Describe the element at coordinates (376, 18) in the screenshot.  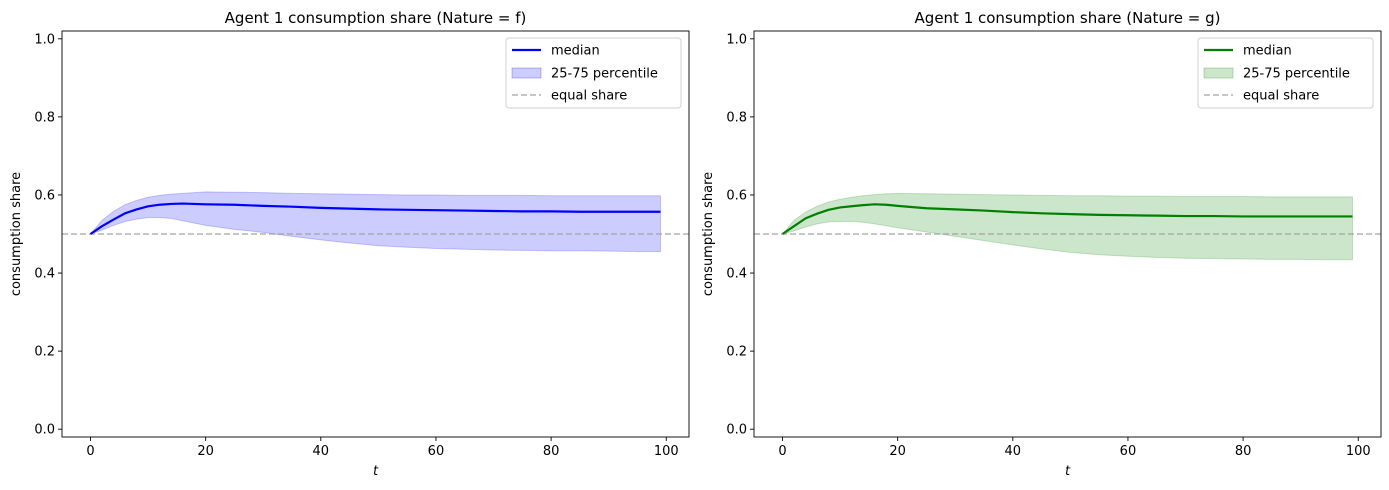
I see `chart-title: Agent 1 consumption share (Nature = f)` at that location.